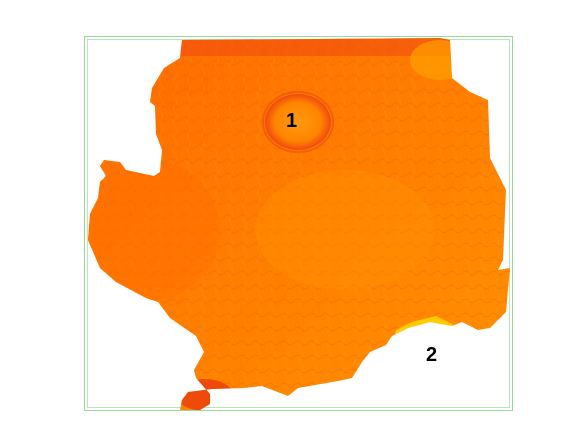 The height and width of the screenshot is (427, 565). I want to click on marker-label-1: 1, so click(291, 121).